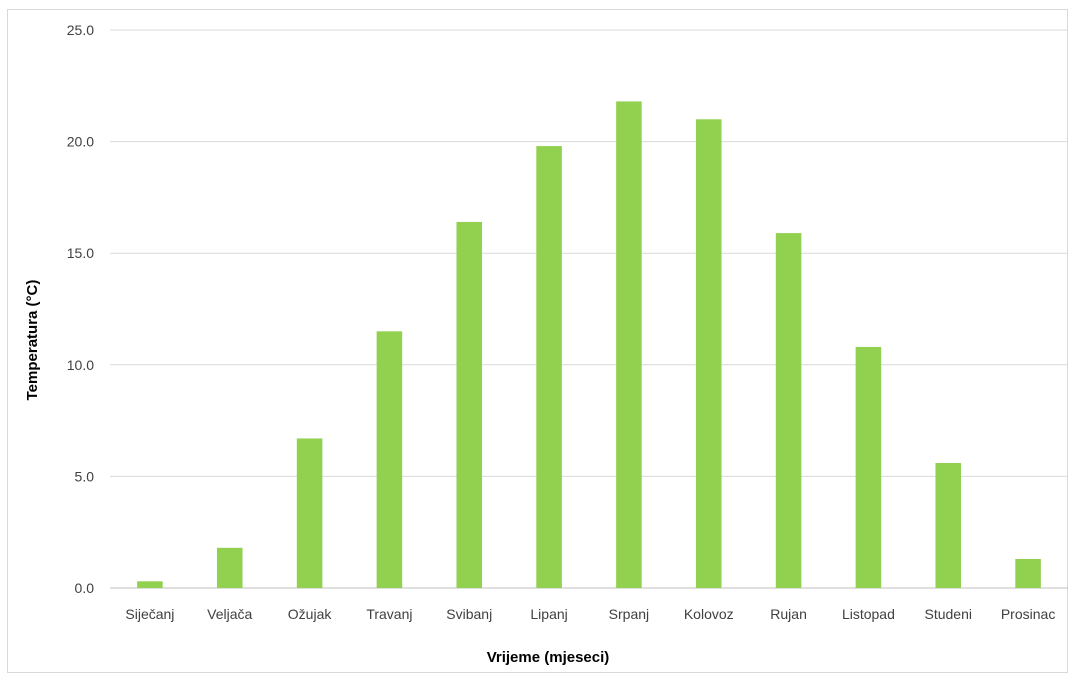 The width and height of the screenshot is (1069, 674). Describe the element at coordinates (32, 340) in the screenshot. I see `y-axis-title: Temperatura (°C)` at that location.